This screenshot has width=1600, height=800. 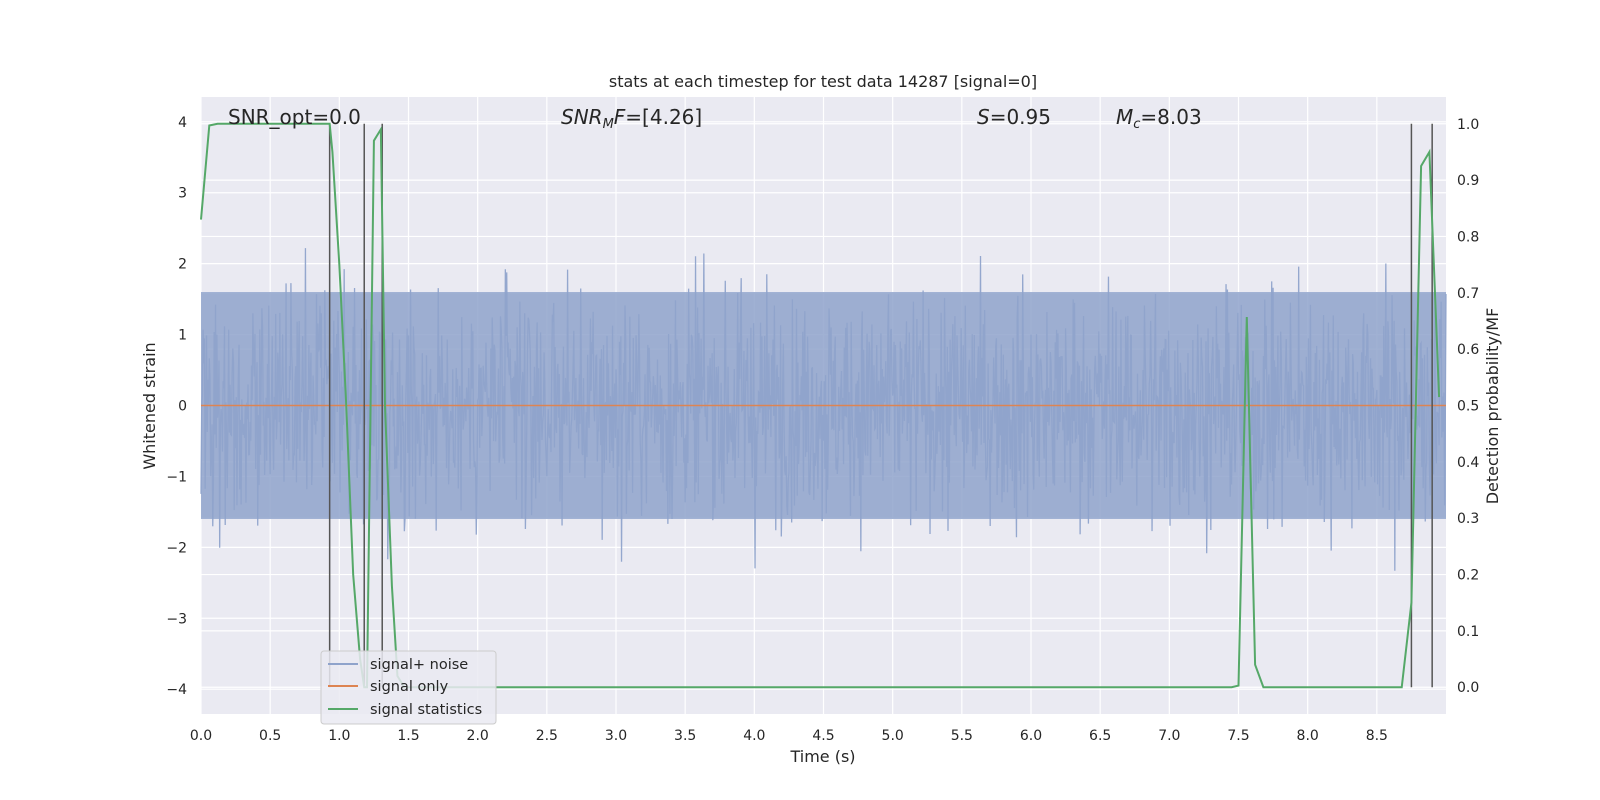 I want to click on annotation-mc-main: M, so click(x=1124, y=117).